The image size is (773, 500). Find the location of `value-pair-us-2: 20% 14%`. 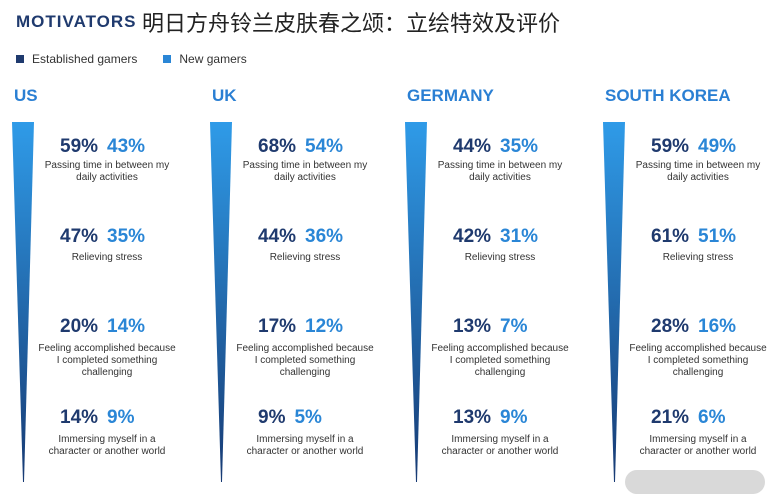

value-pair-us-2: 20% 14% is located at coordinates (102, 327).